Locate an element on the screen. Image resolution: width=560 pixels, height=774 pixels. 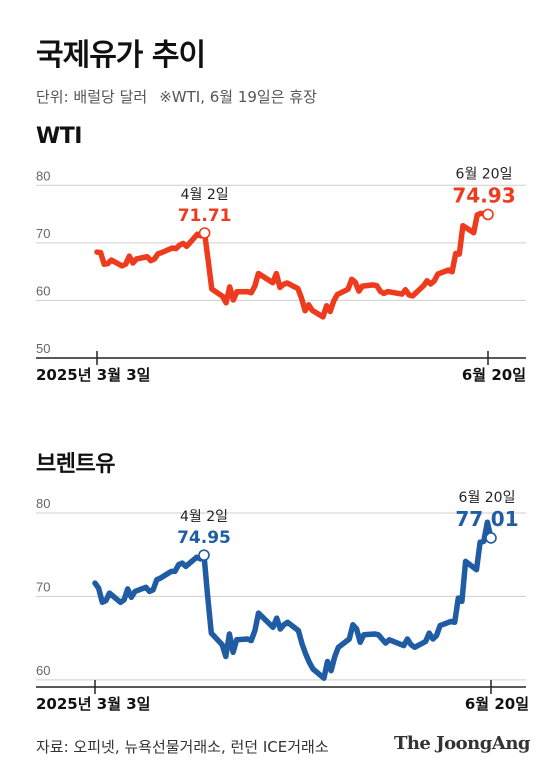
page-title: 국제유가 추이 is located at coordinates (121, 55).